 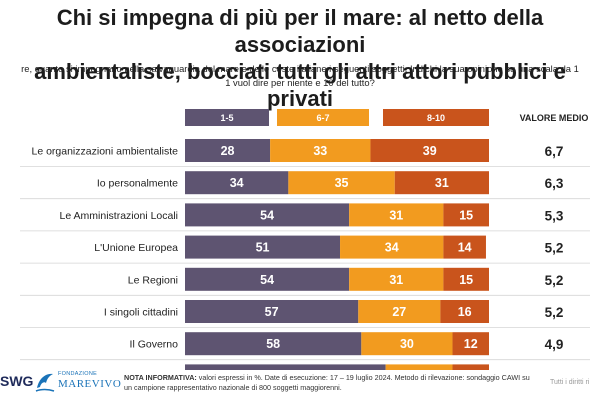 I want to click on valore-medio-value: 4,9, so click(x=554, y=344).